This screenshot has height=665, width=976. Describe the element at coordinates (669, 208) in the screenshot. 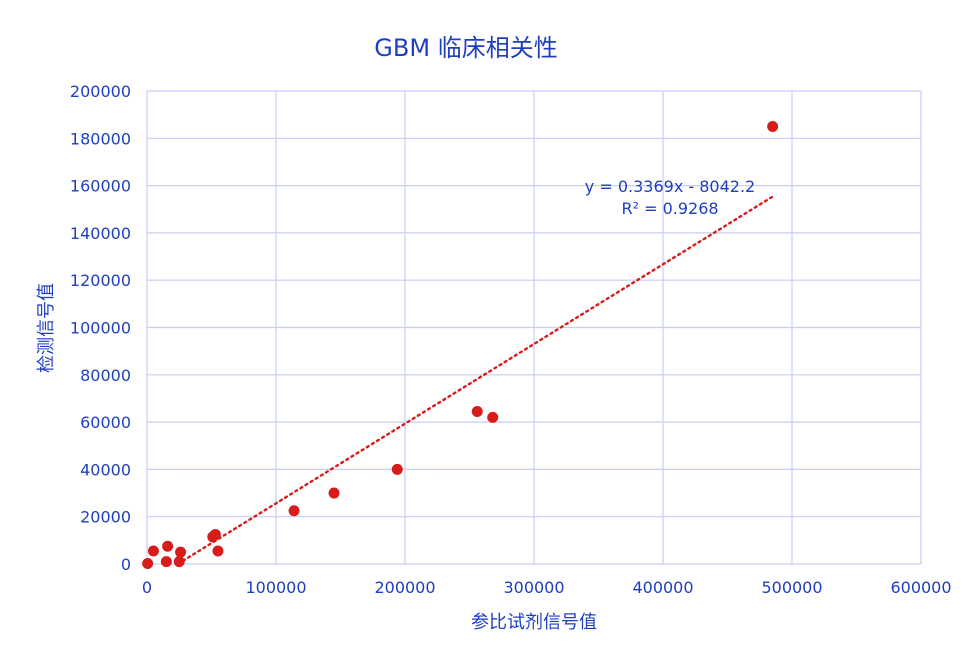

I see `trendline-r-squared: R² = 0.9268` at that location.